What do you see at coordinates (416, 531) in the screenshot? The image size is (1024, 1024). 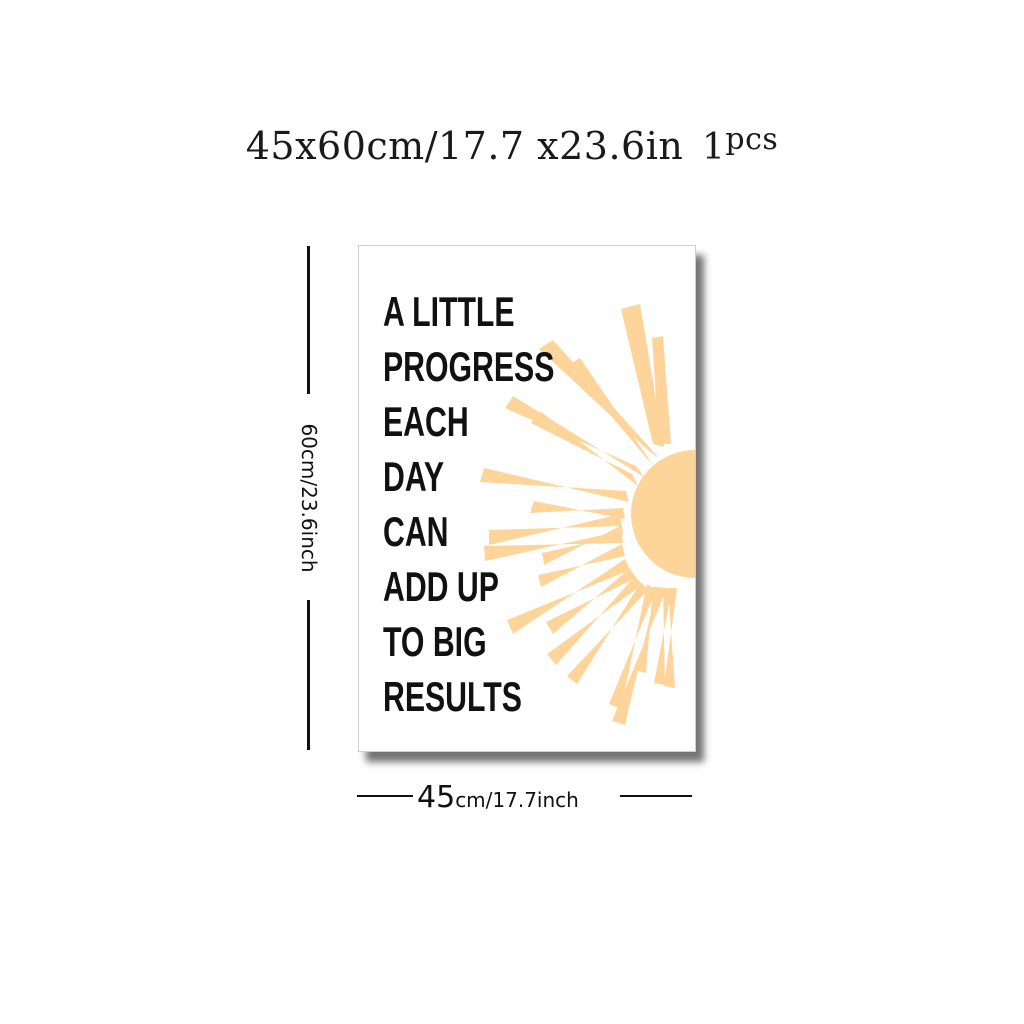 I see `quote-line: CAN` at bounding box center [416, 531].